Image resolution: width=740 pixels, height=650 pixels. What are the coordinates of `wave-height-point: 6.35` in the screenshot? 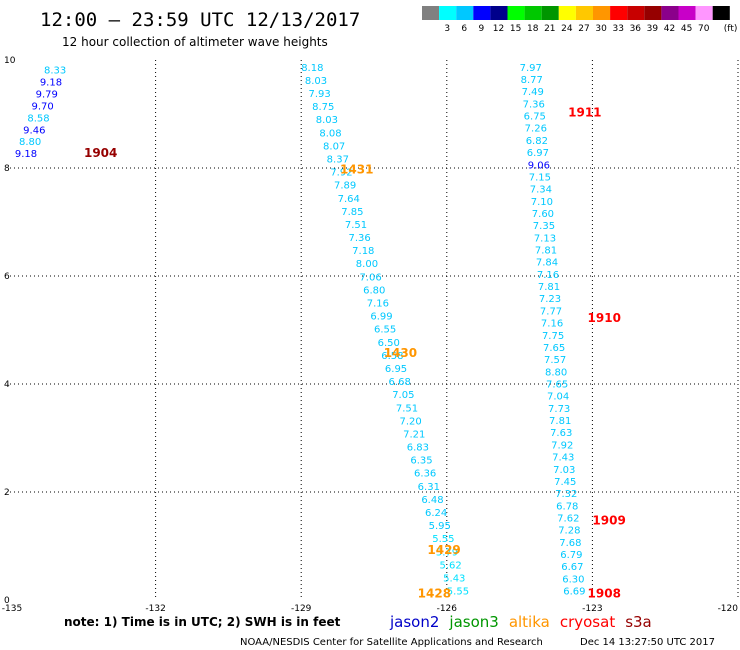 It's located at (421, 461).